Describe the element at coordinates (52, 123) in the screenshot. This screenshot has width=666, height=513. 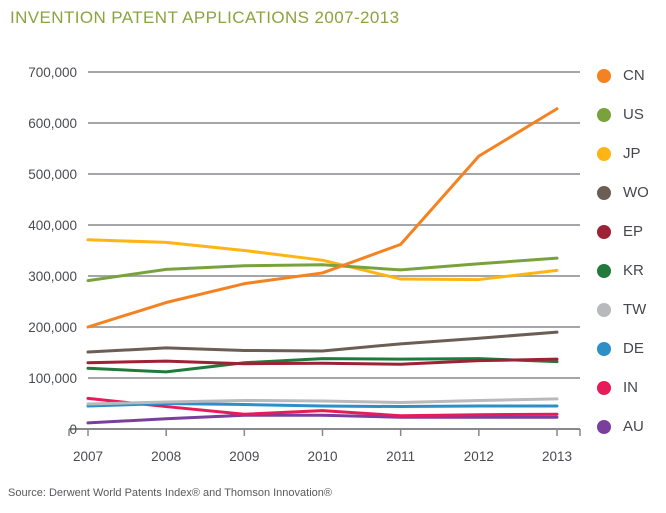
I see `y-tick-label: 600,000` at that location.